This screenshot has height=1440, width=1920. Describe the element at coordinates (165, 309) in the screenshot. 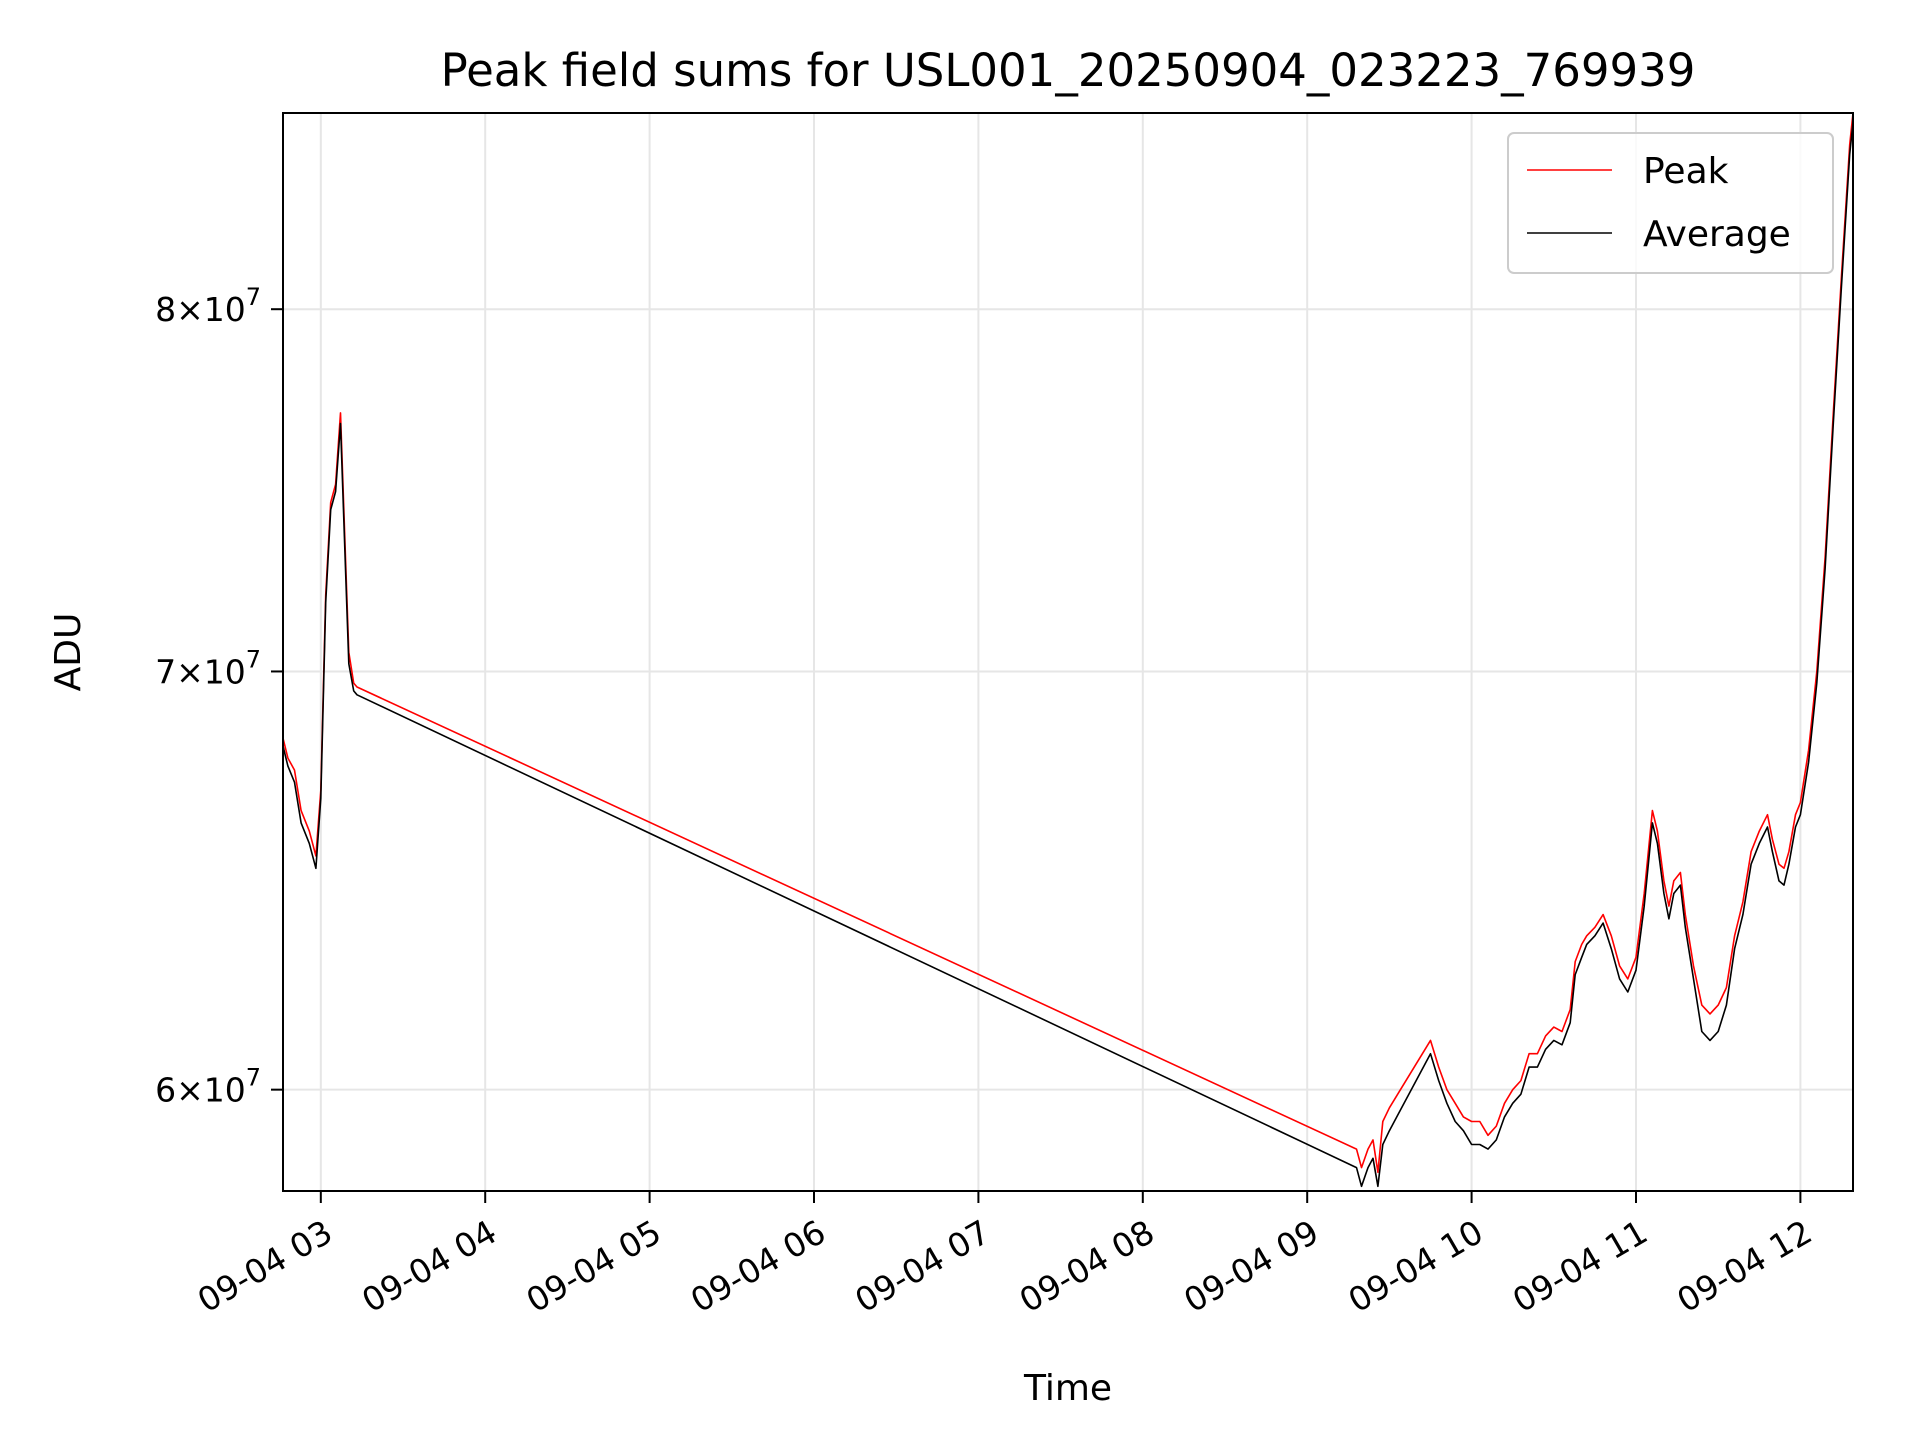

I see `y-tick-mantissa: 8` at that location.